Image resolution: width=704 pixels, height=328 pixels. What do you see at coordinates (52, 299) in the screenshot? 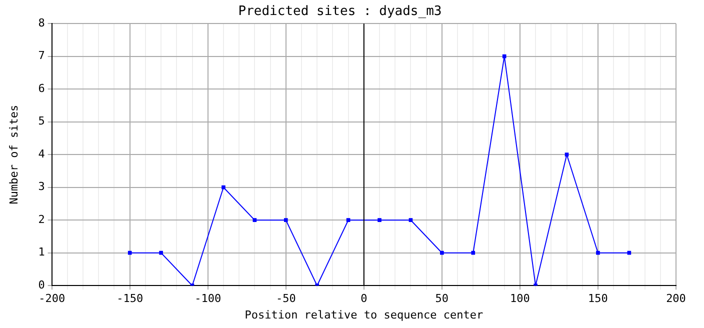
I see `x-tick-label: -200` at bounding box center [52, 299].